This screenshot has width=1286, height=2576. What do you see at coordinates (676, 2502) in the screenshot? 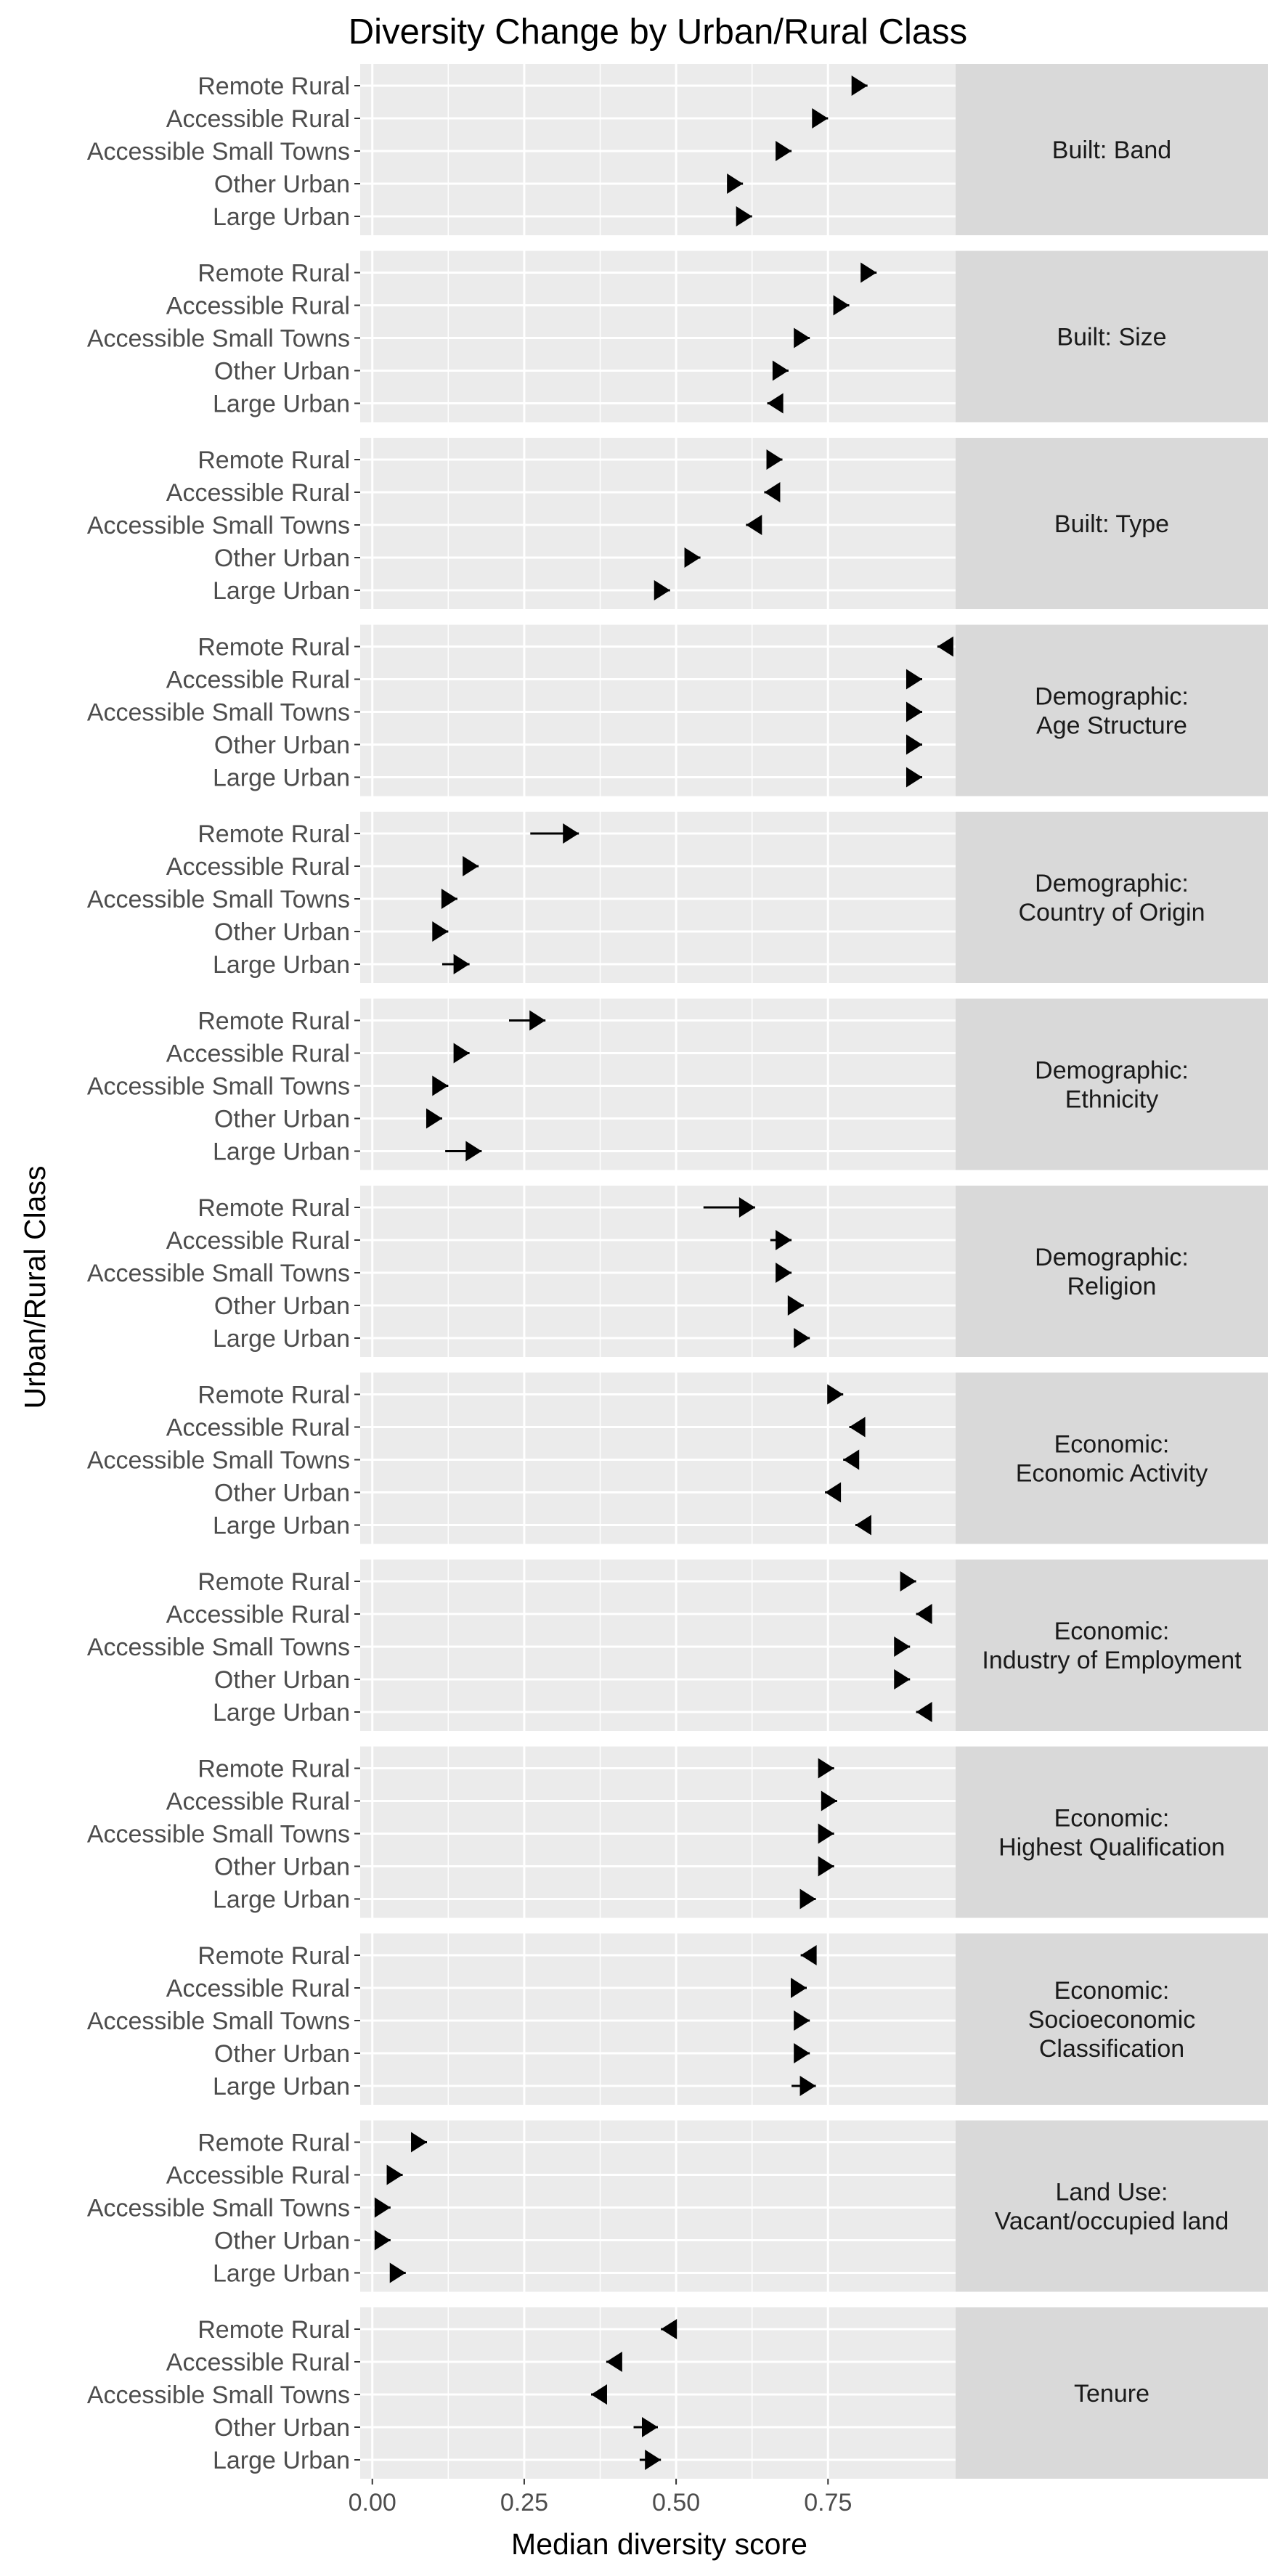
I see `x-tick-label: 0.50` at bounding box center [676, 2502].